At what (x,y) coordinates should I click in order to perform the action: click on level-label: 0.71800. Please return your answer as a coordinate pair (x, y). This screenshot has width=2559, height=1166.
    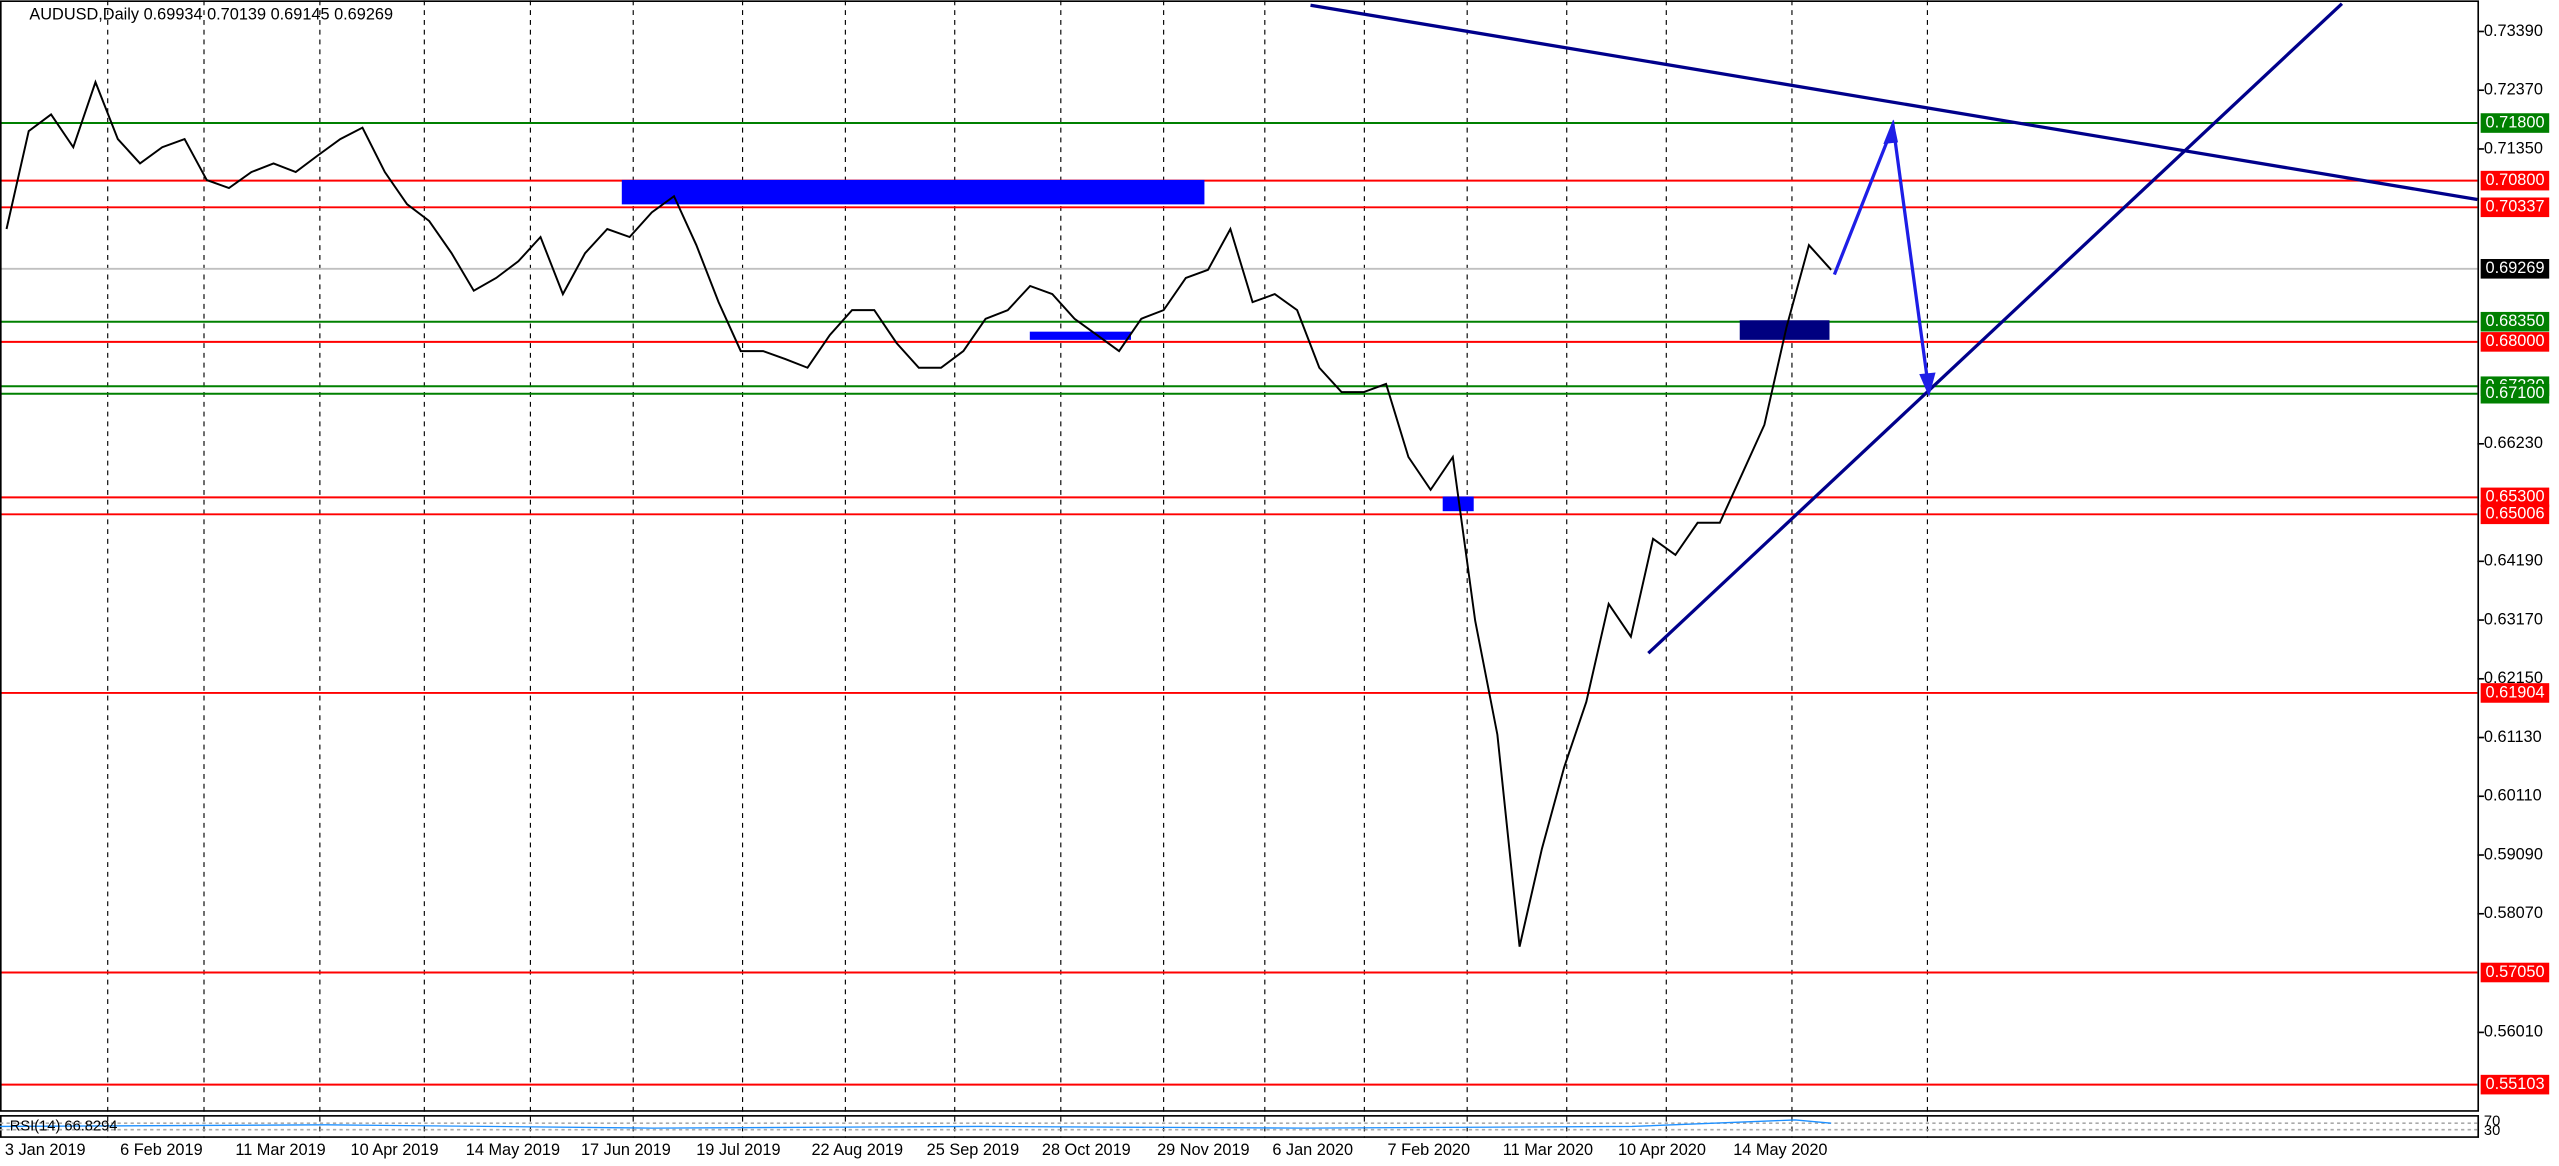
    Looking at the image, I should click on (2515, 122).